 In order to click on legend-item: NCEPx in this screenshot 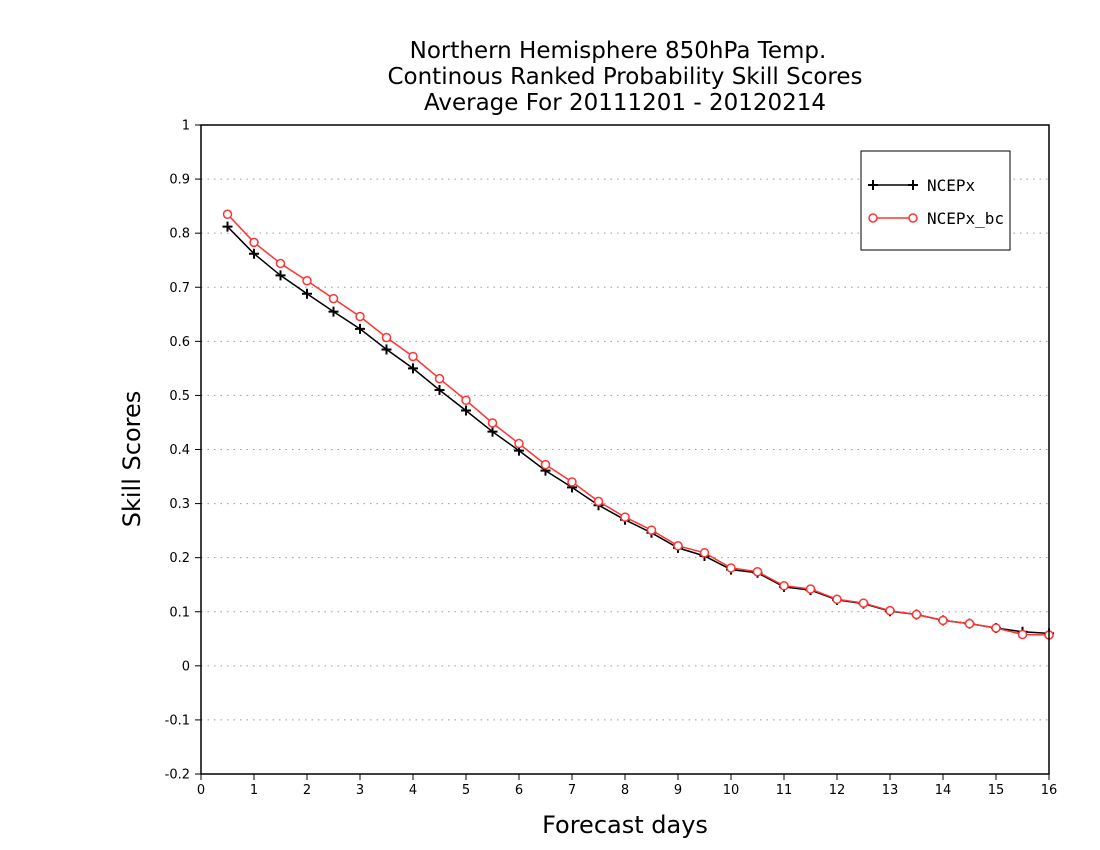, I will do `click(922, 185)`.